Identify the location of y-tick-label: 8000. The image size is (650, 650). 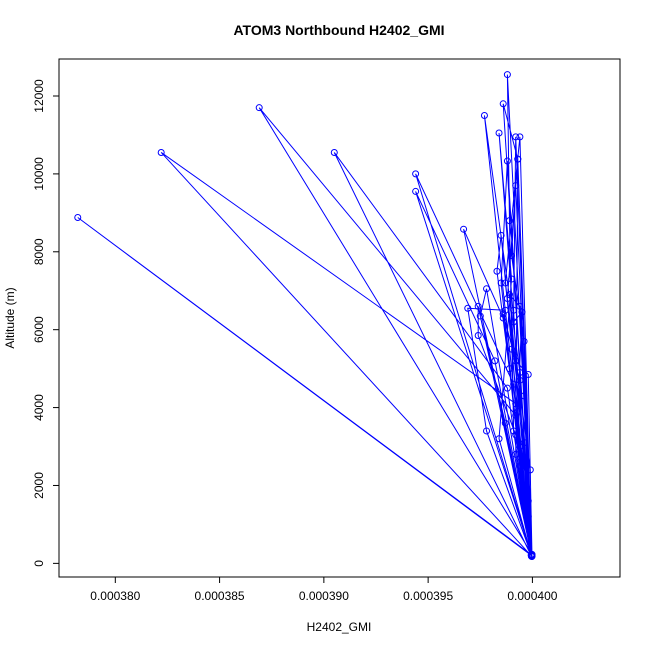
(39, 251).